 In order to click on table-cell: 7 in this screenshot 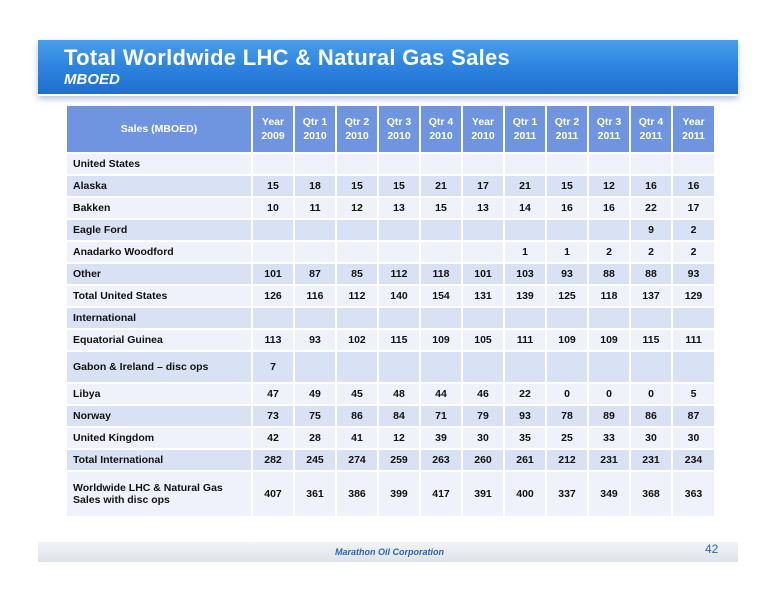, I will do `click(273, 367)`.